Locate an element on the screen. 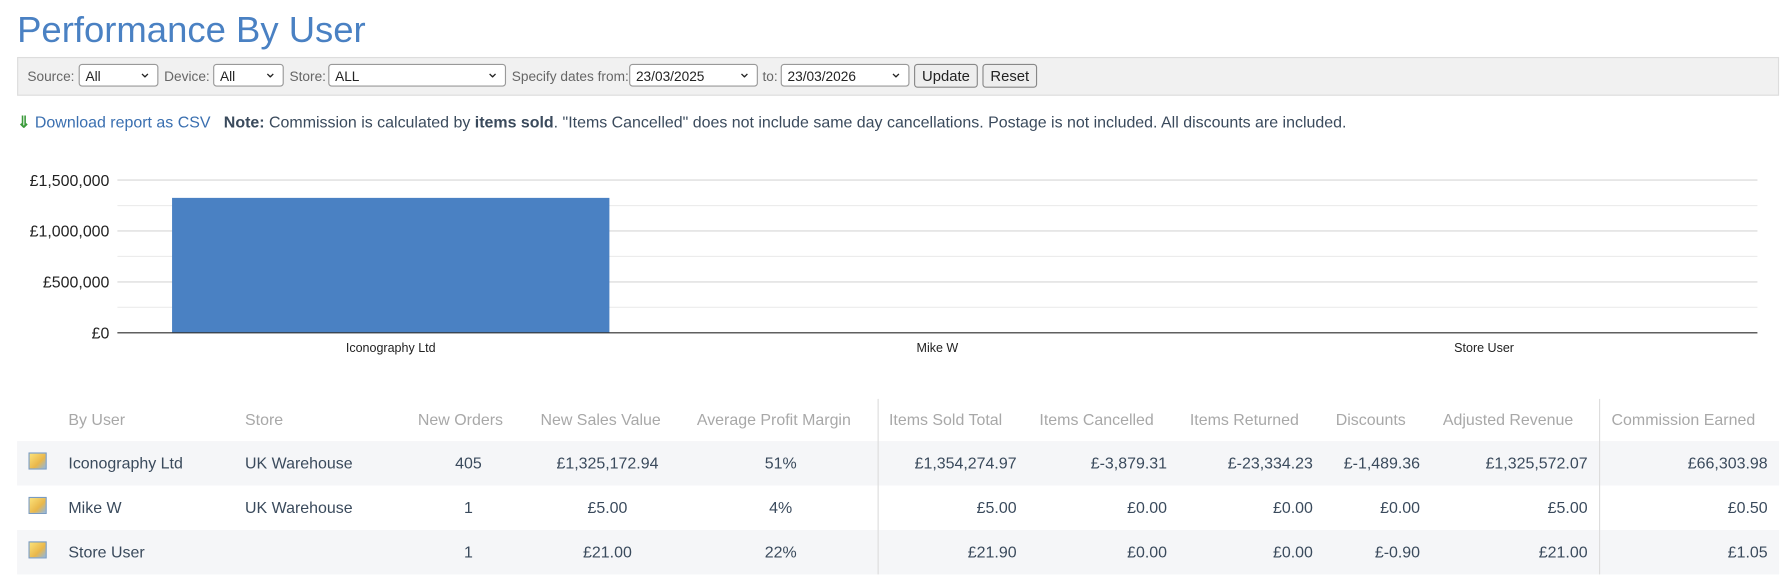  table-cell: 22% is located at coordinates (780, 551).